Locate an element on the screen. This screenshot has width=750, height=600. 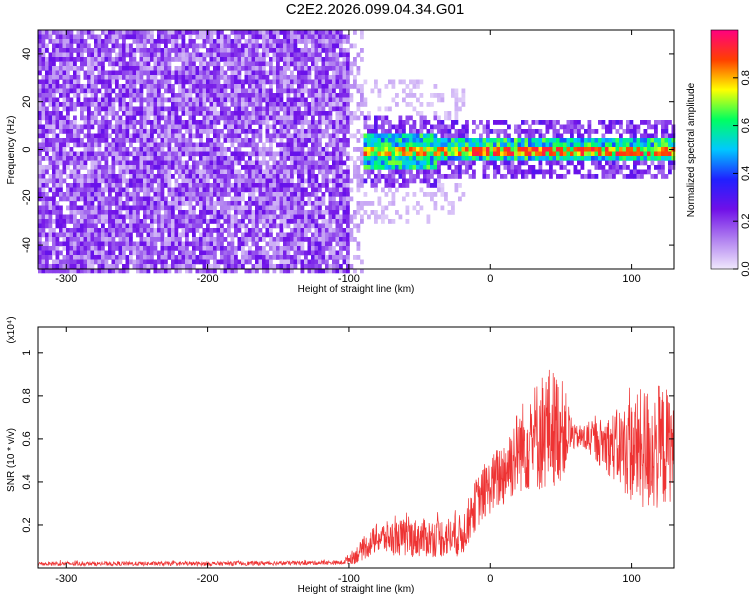
colorbar-tick-label: 0.8 is located at coordinates (745, 77).